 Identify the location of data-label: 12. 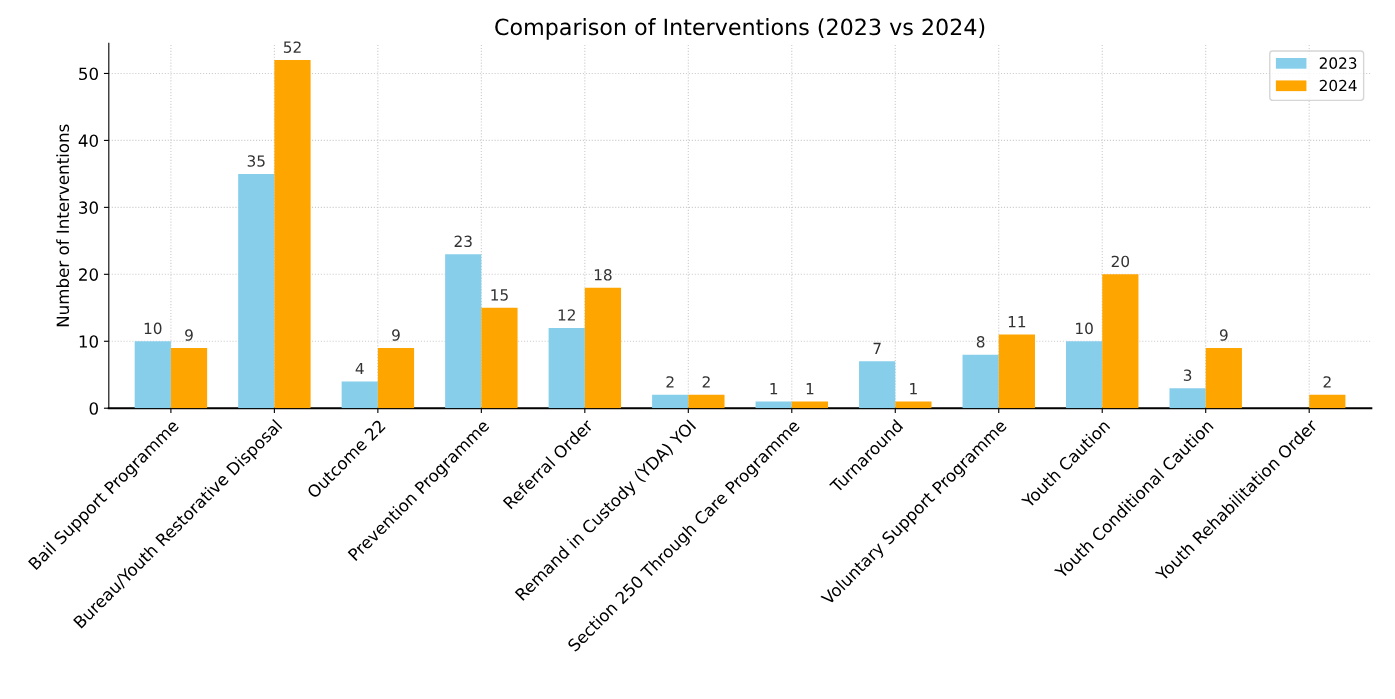
(566, 315).